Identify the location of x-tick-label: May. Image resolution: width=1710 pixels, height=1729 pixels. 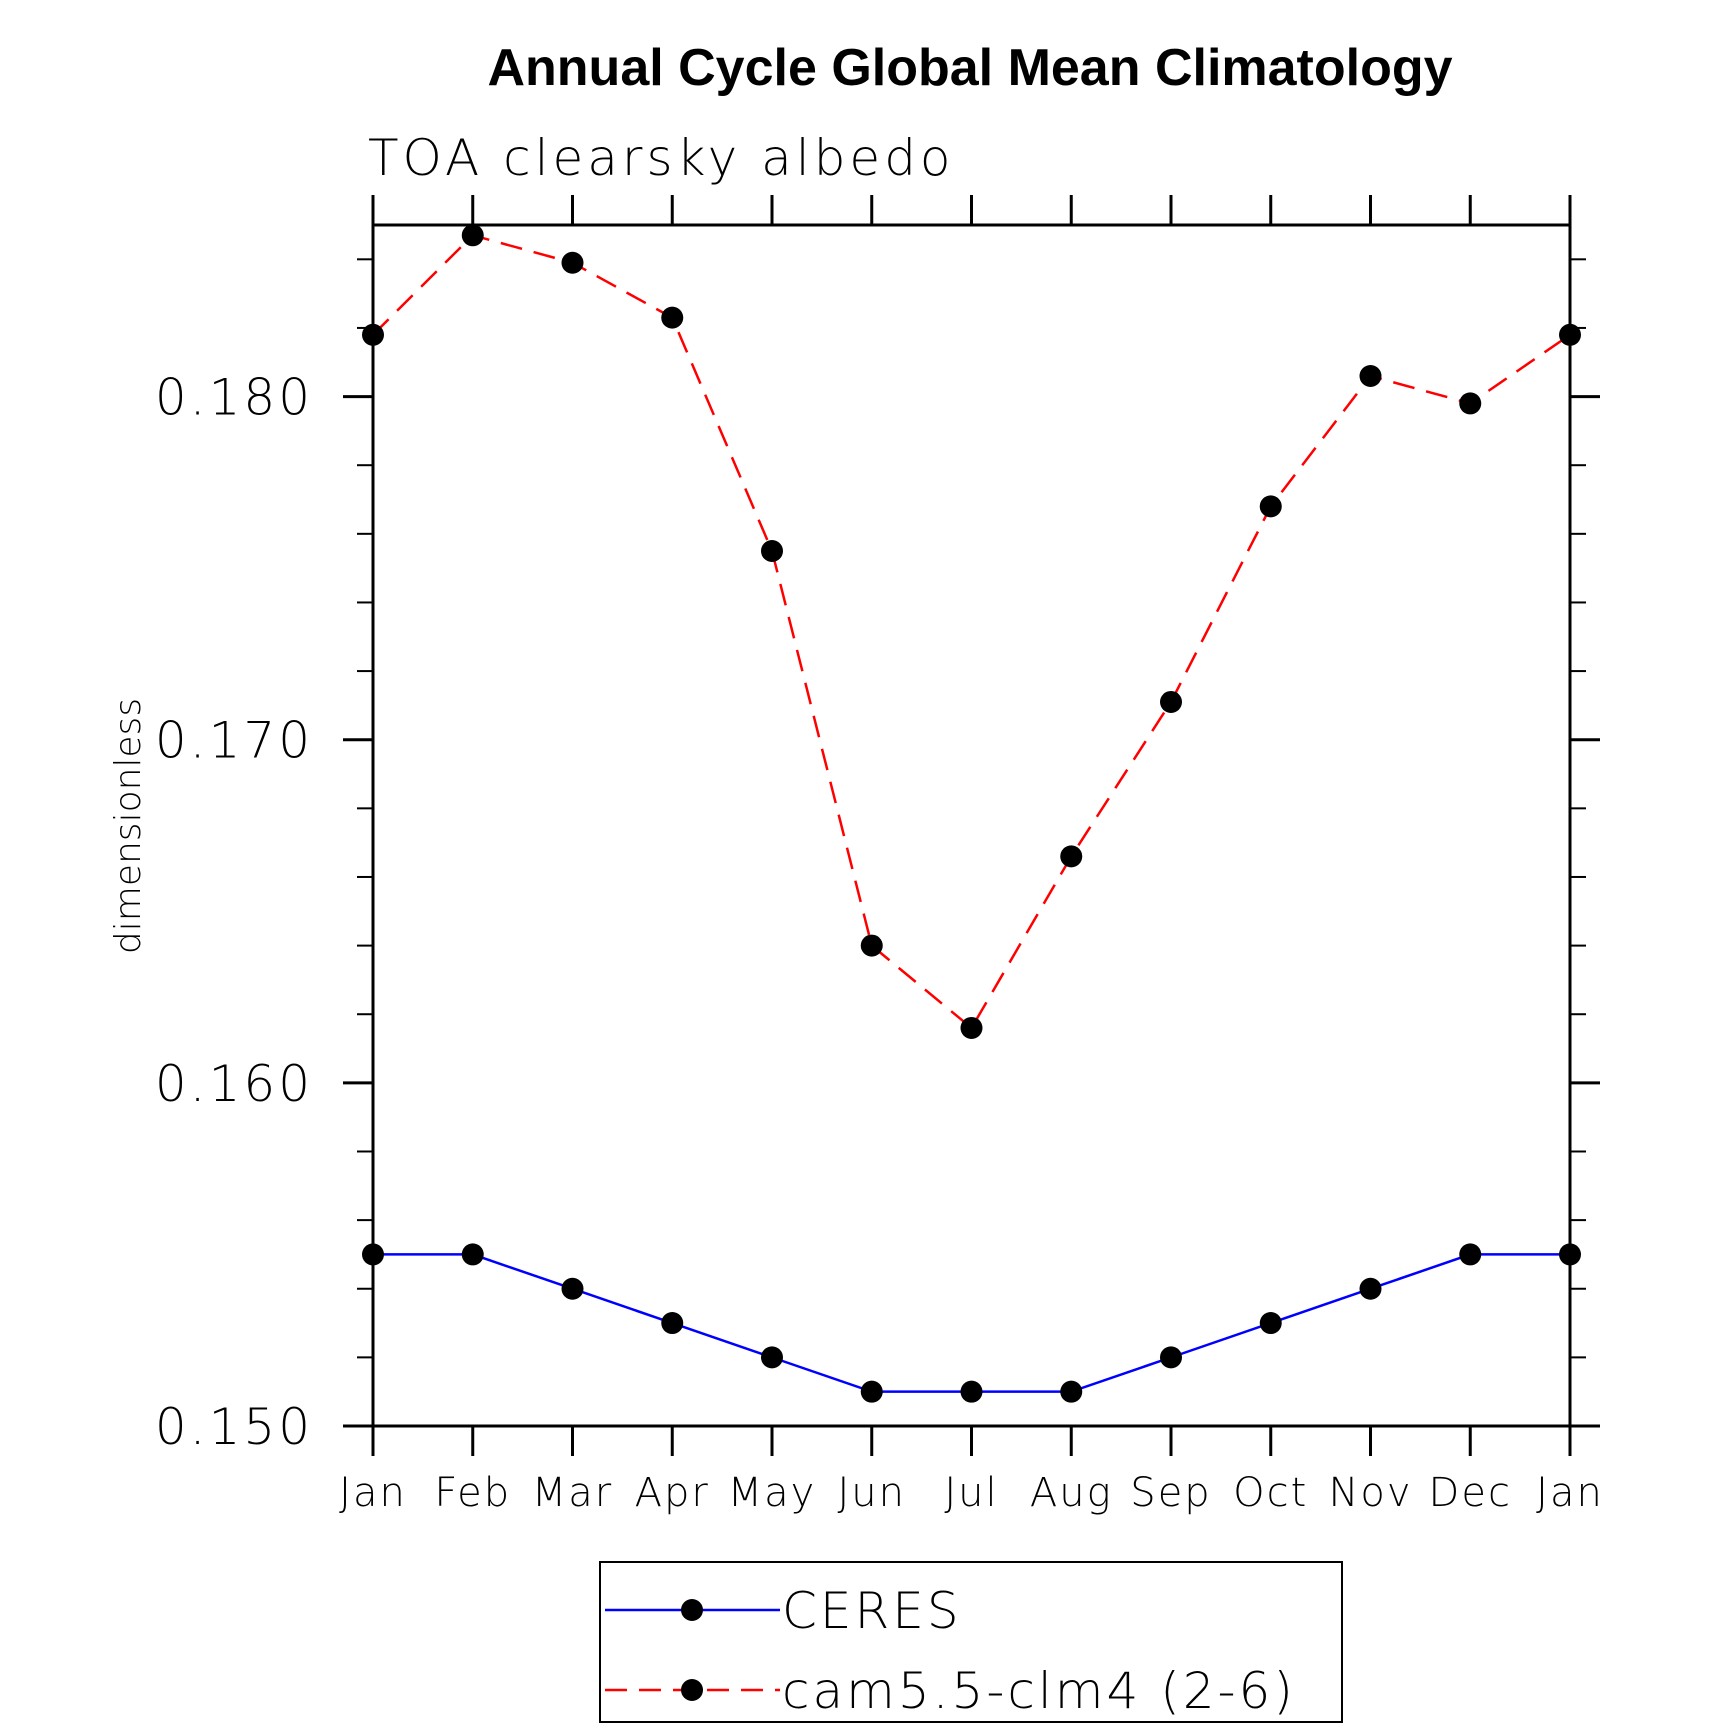
(772, 1493).